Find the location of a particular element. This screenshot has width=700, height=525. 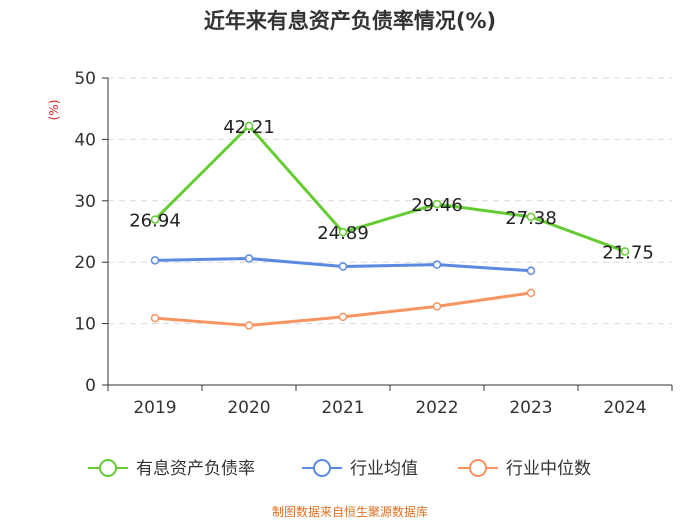

y-tick-label: 30 is located at coordinates (85, 202).